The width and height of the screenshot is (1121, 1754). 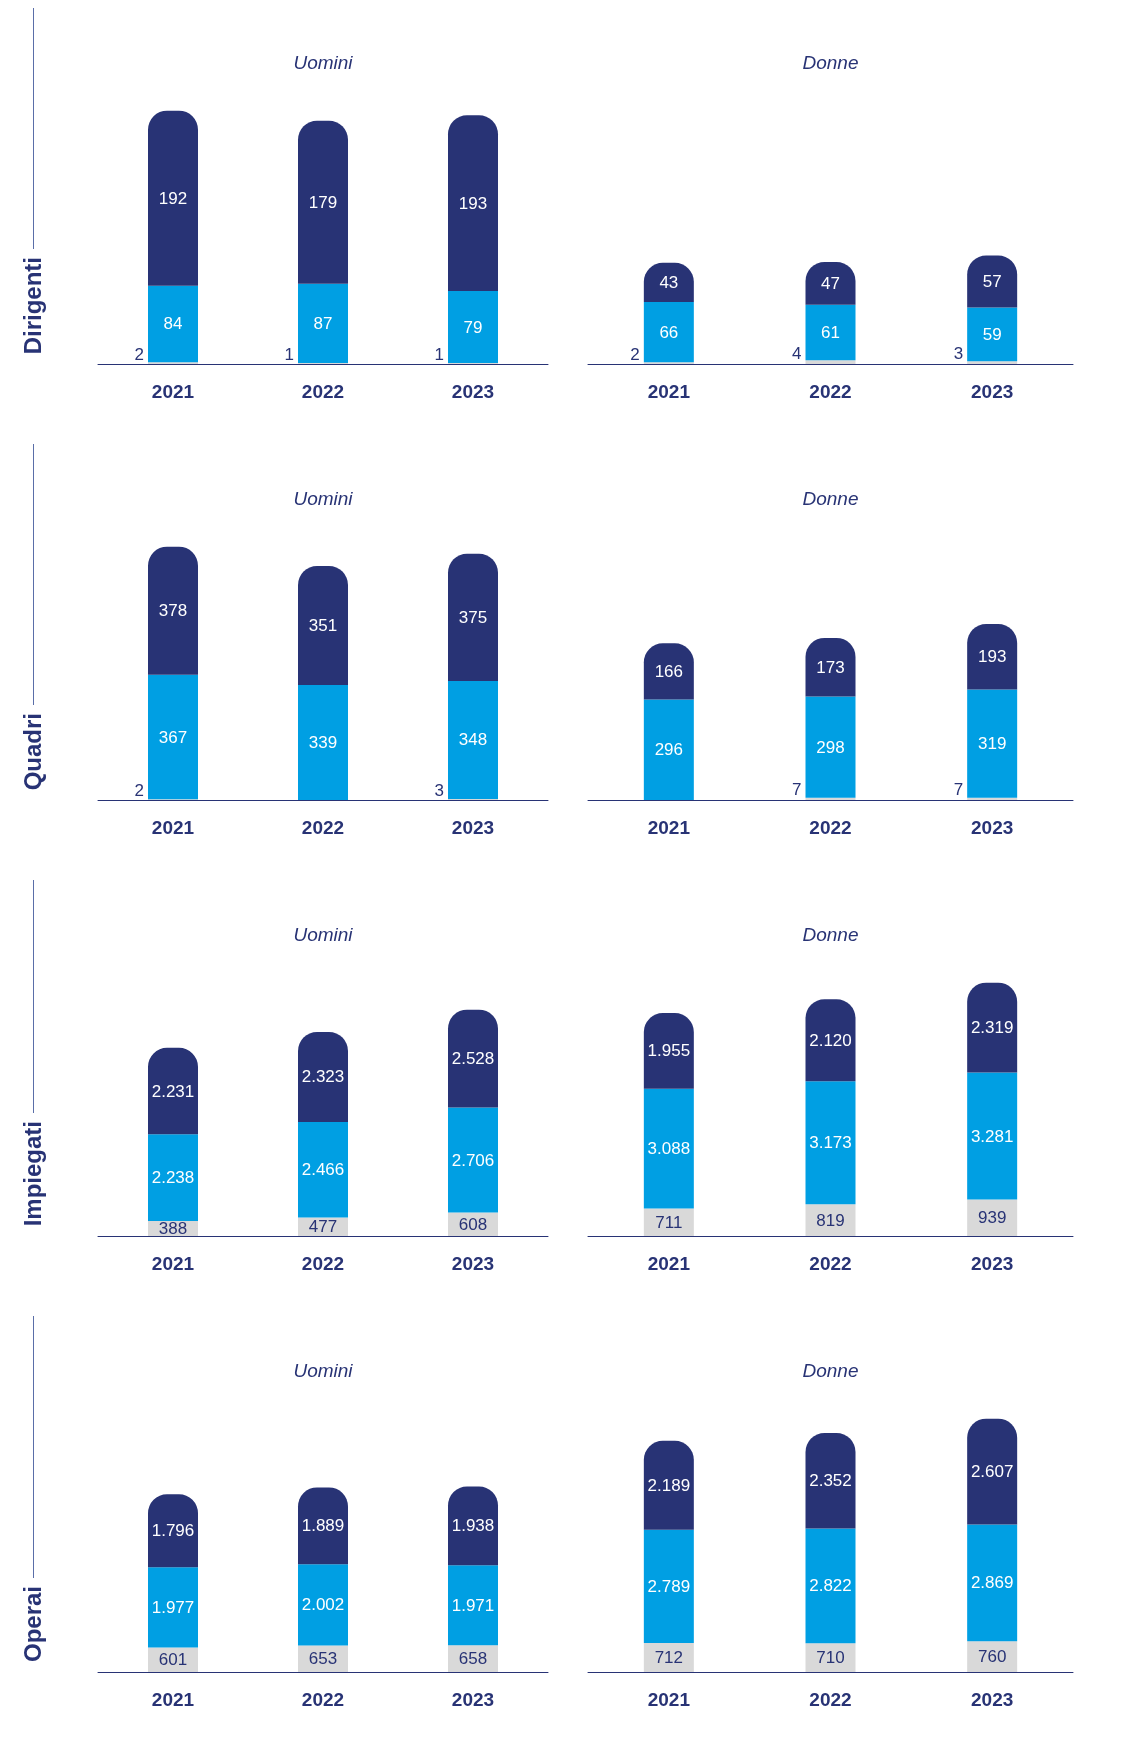 I want to click on data-label: 298, so click(x=830, y=747).